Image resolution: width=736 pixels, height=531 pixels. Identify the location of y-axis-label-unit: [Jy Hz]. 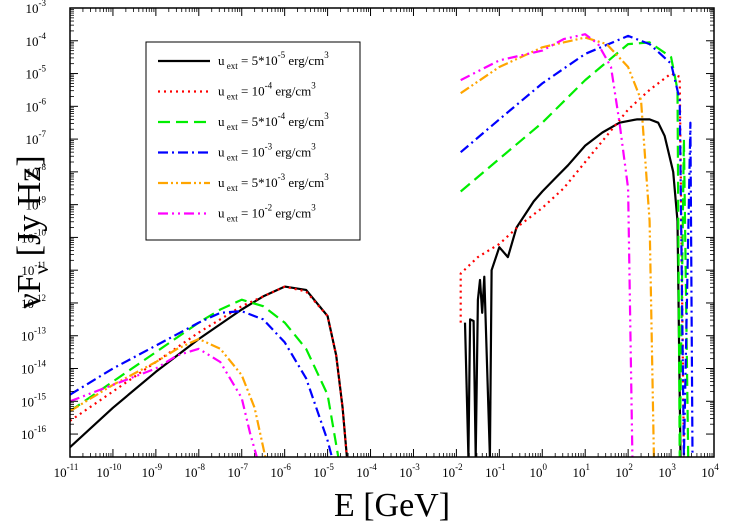
(29, 210).